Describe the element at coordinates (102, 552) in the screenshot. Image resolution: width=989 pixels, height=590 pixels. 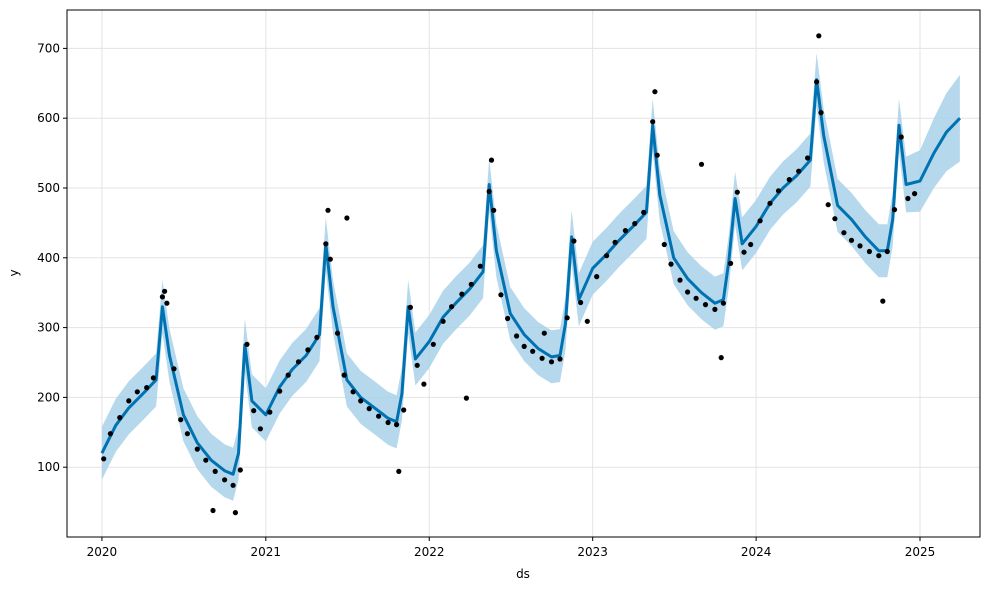
I see `x-tick-label: 2020` at that location.